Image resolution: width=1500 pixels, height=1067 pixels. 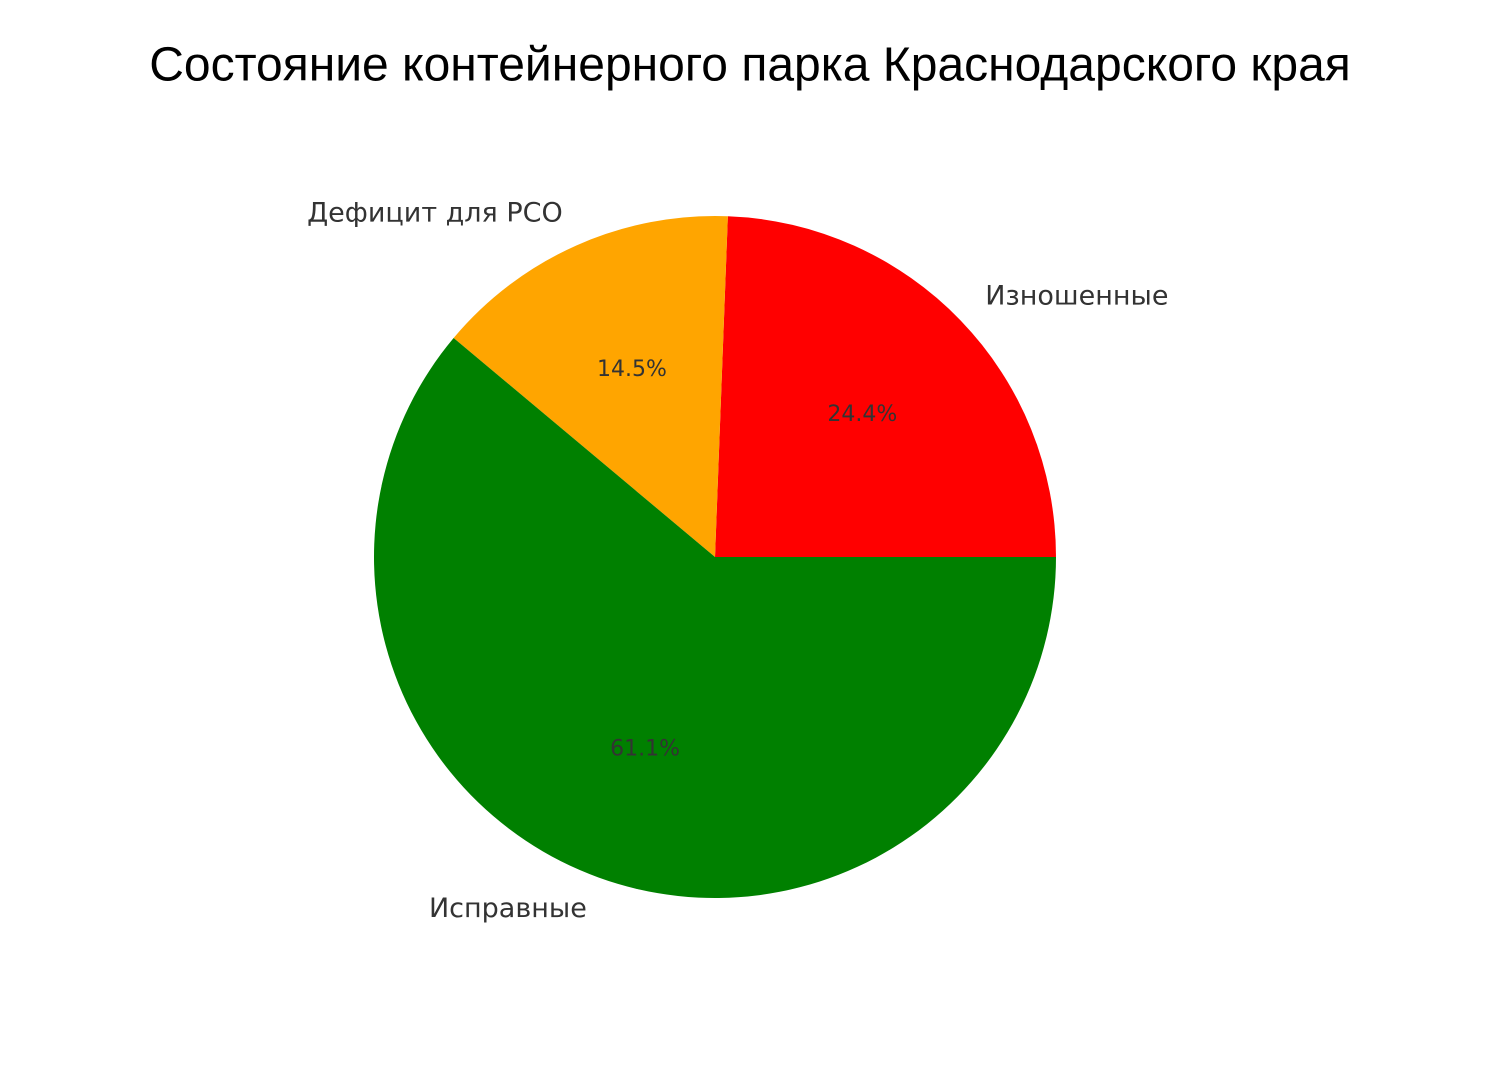 What do you see at coordinates (435, 213) in the screenshot?
I see `slice-label: Дефицит для РСО` at bounding box center [435, 213].